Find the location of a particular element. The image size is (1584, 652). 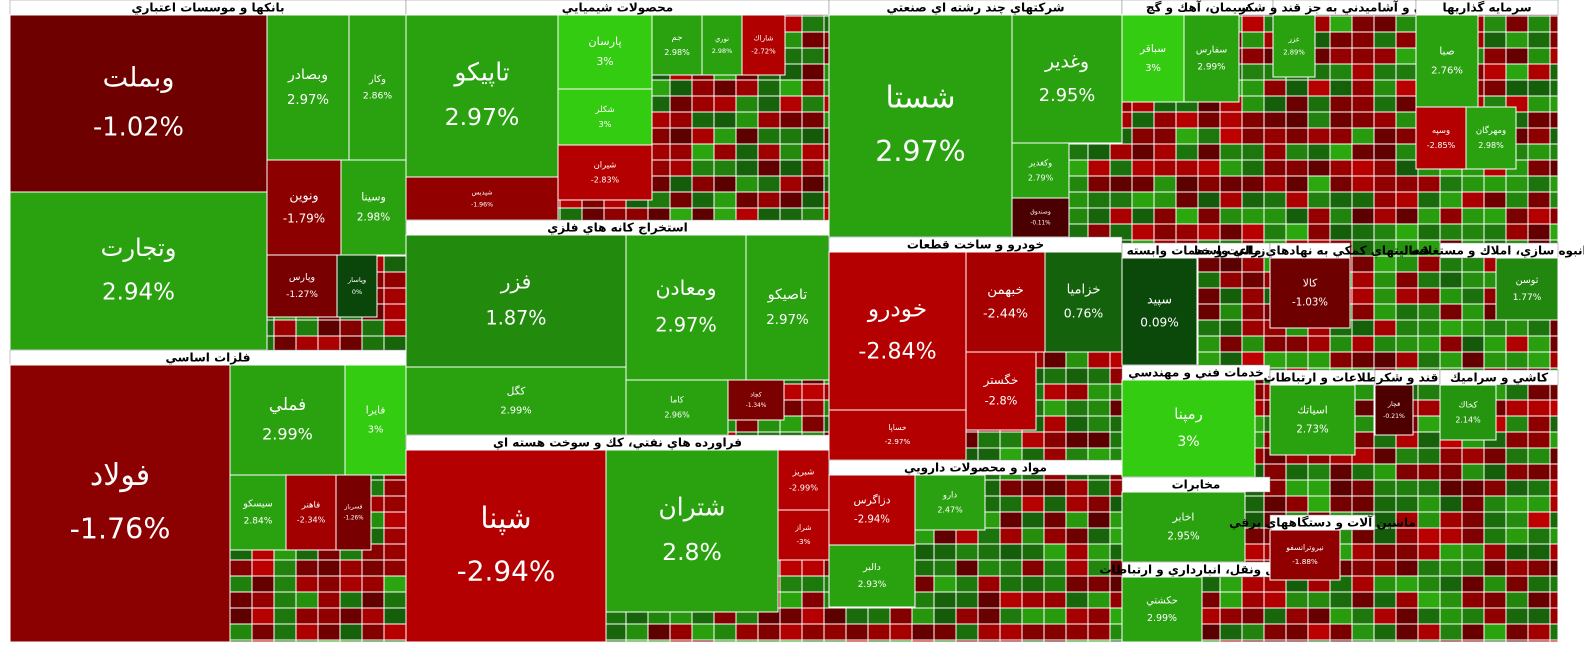

tile-value: 2.97% is located at coordinates (482, 117).